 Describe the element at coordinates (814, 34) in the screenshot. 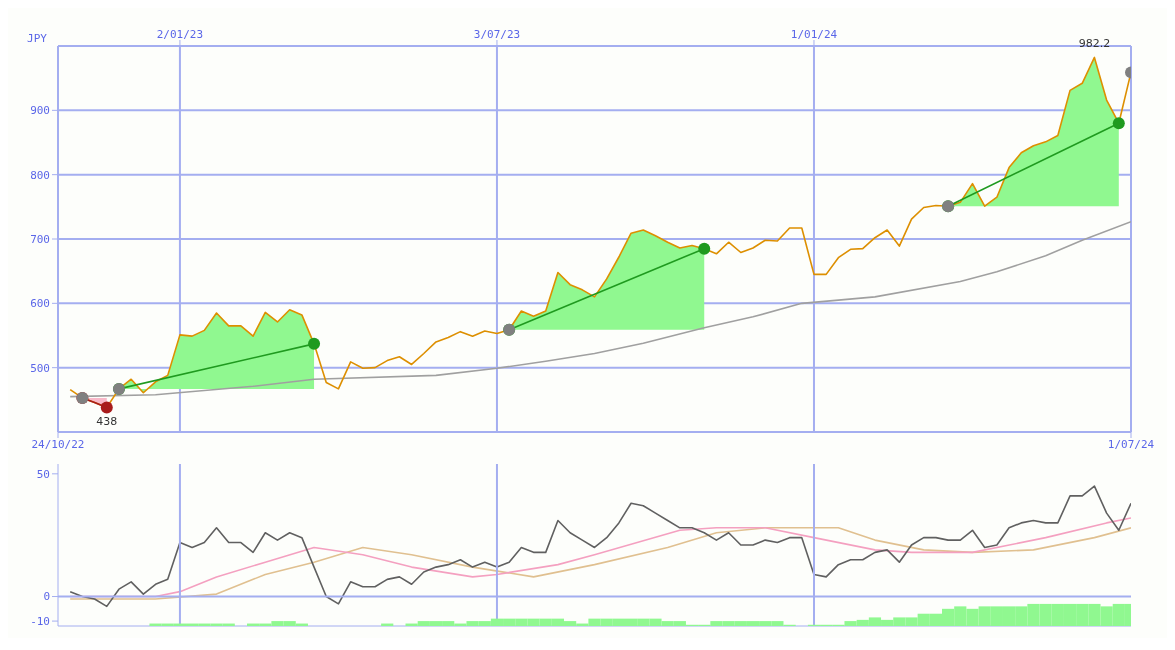

I see `x2-tick-label: 1/01/24` at that location.